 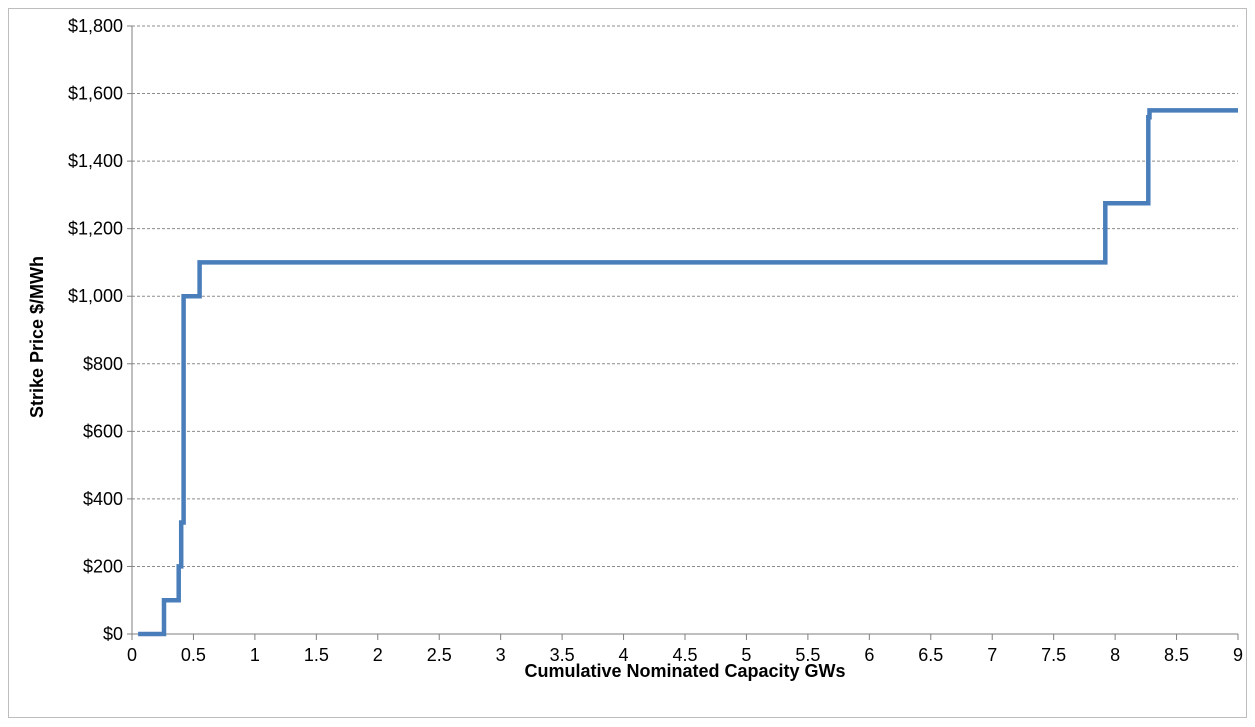 I want to click on x-tick-label: 6, so click(x=869, y=655).